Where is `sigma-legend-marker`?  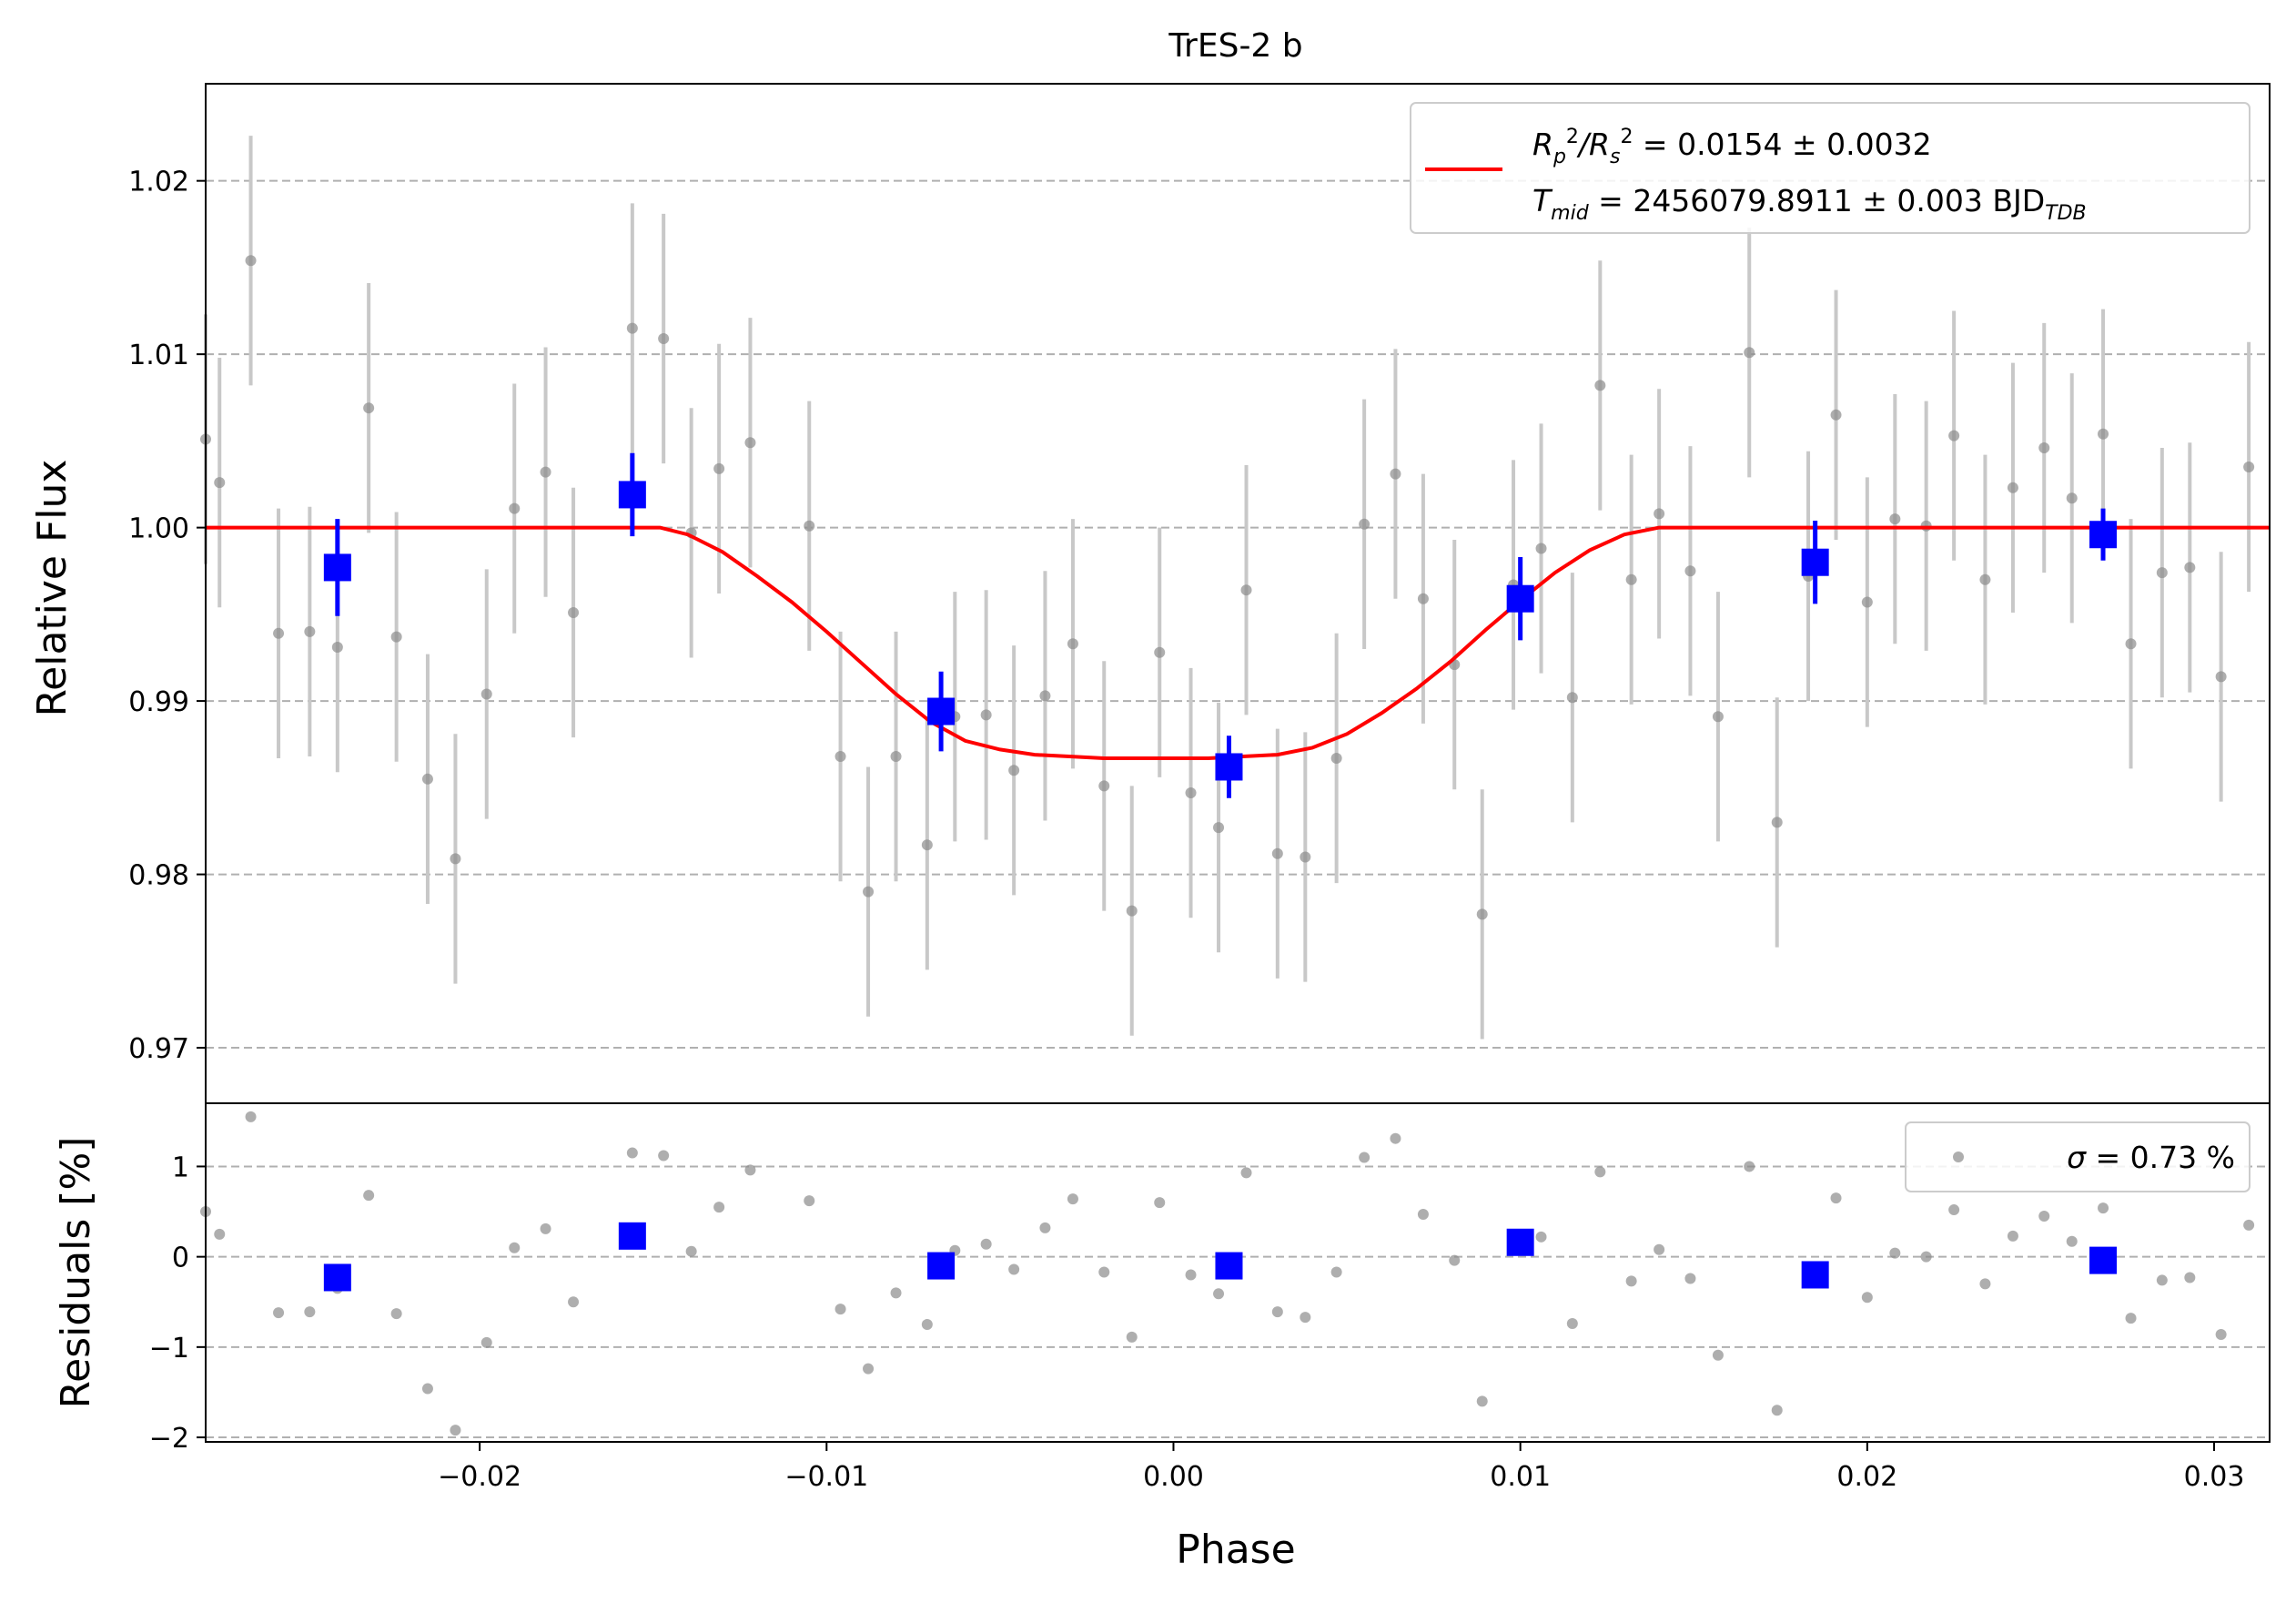 sigma-legend-marker is located at coordinates (1959, 1157).